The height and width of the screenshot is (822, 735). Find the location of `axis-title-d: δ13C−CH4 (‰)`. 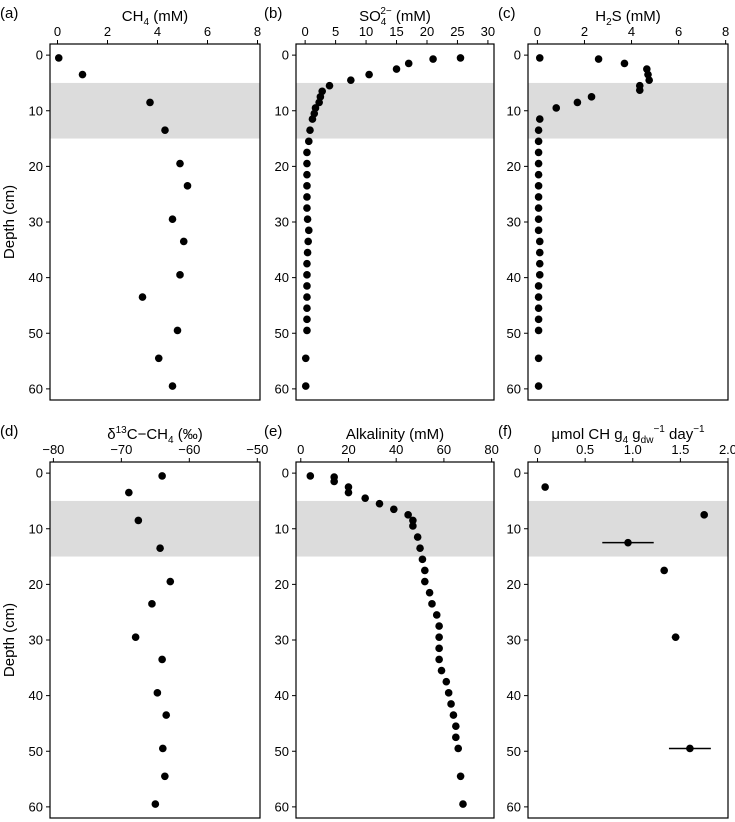

axis-title-d: δ13C−CH4 (‰) is located at coordinates (154, 435).